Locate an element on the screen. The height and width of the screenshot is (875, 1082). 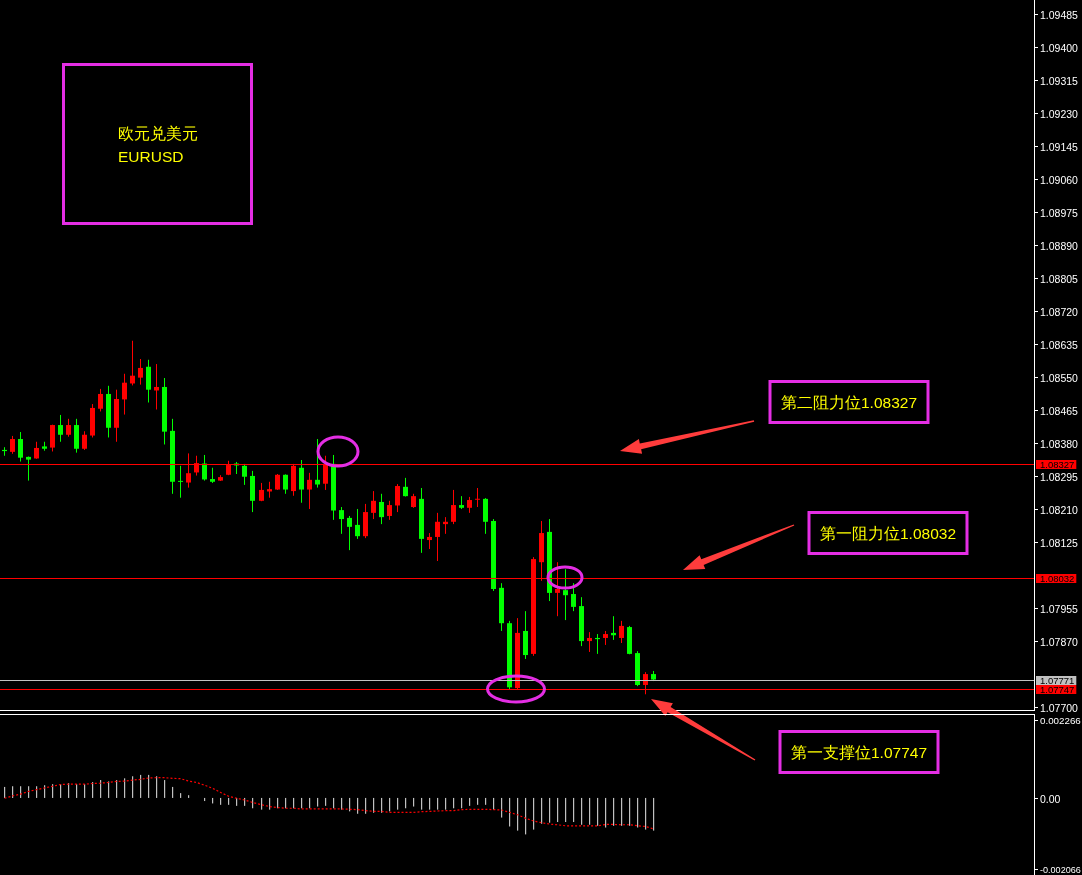
annotation: 第一支撑位1.07747 is located at coordinates (859, 752).